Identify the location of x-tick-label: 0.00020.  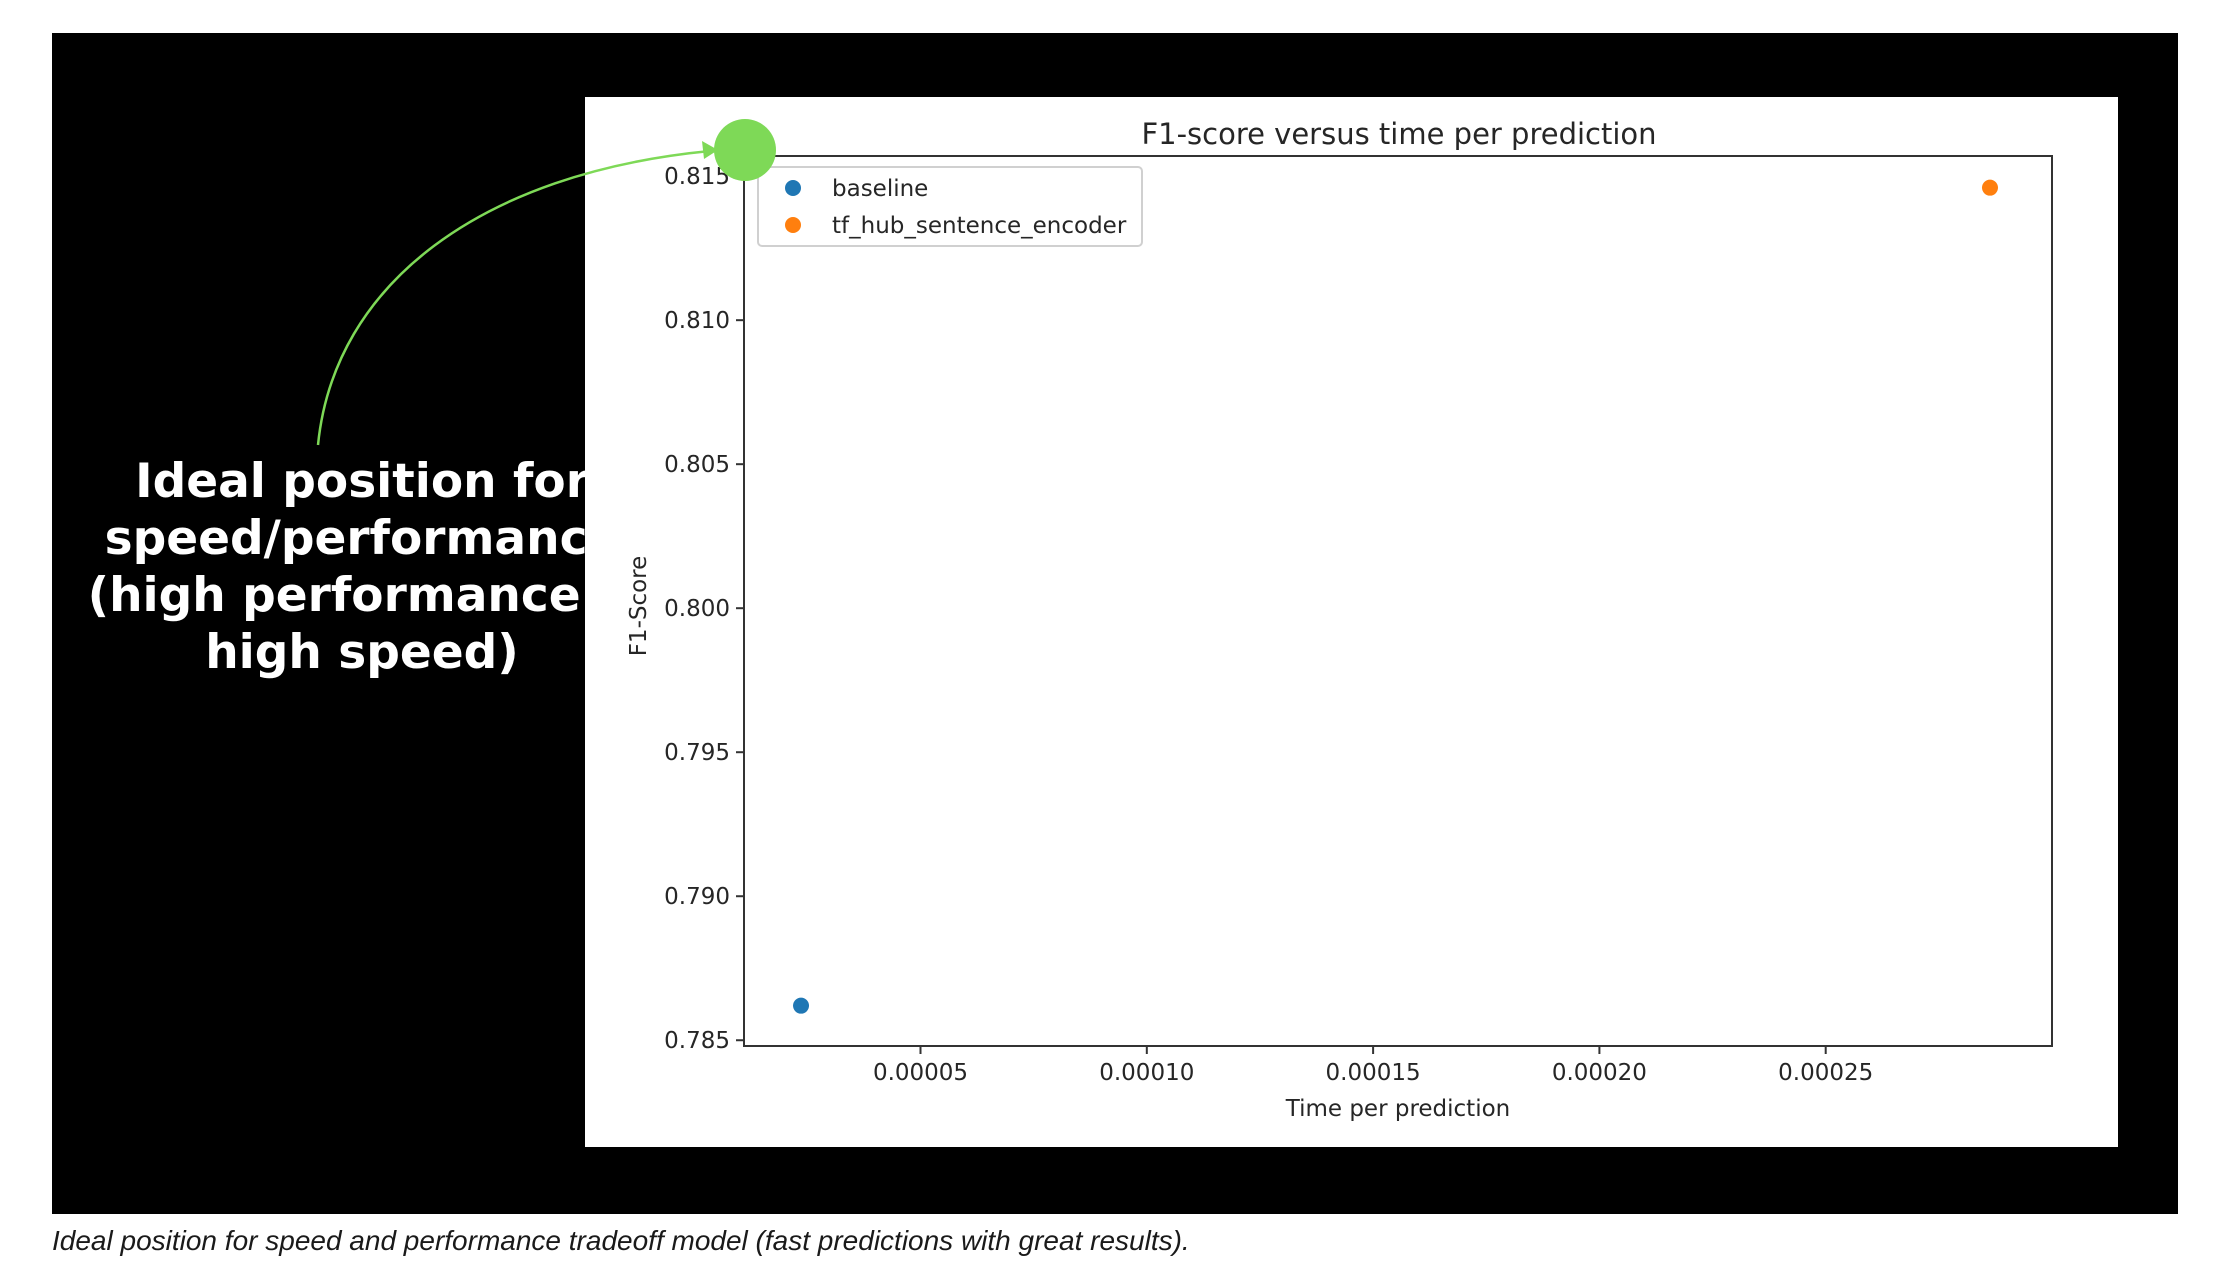
(1599, 1073).